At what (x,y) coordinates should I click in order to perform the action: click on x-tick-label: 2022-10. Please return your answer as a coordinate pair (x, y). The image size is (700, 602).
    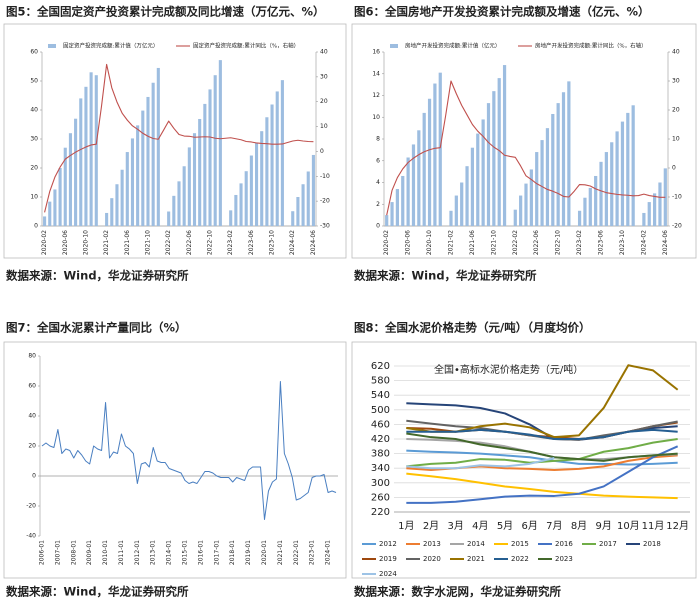
    Looking at the image, I should click on (558, 242).